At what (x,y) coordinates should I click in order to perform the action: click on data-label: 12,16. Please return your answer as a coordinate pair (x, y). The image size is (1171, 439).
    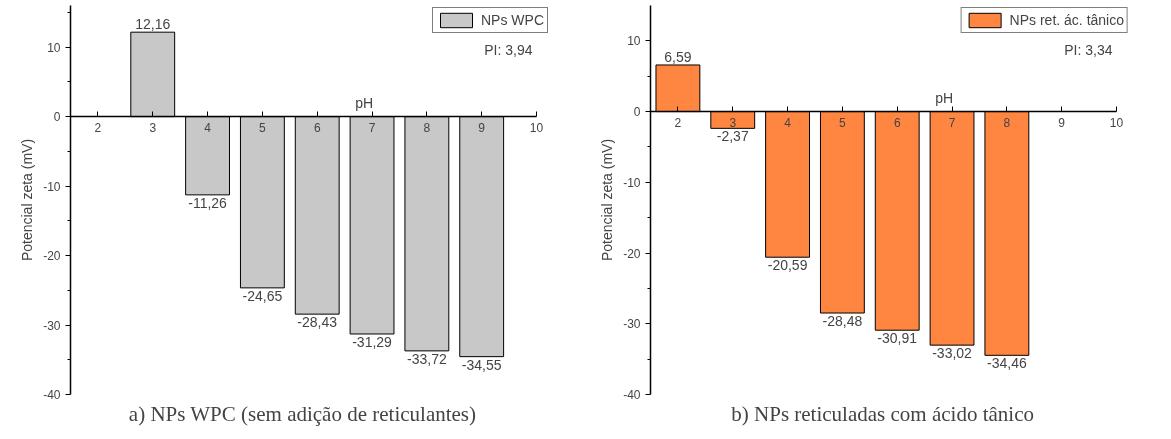
    Looking at the image, I should click on (153, 24).